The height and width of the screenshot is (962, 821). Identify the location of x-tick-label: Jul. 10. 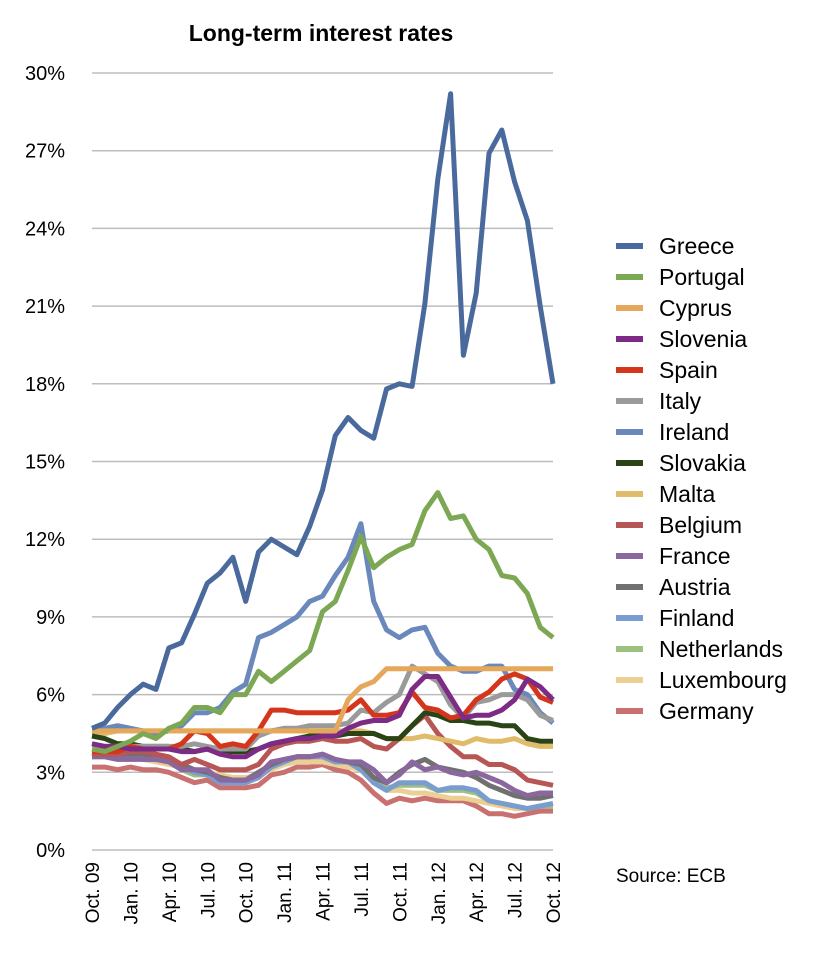
(208, 890).